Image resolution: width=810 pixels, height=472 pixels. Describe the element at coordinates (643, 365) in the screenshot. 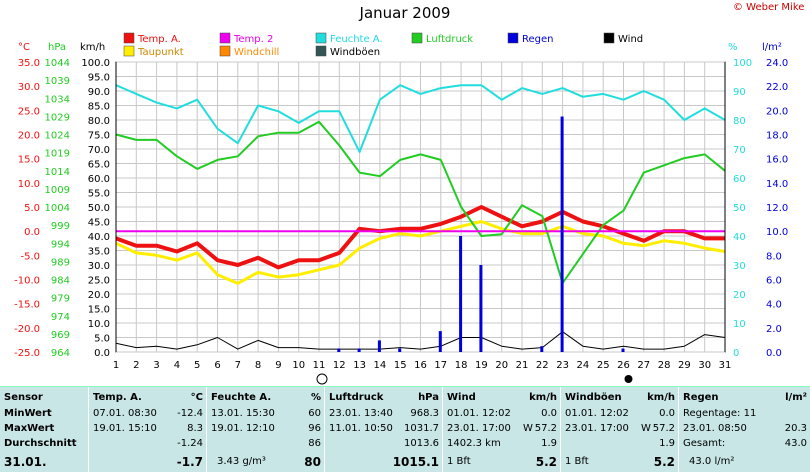

I see `x-tick-label: 27` at that location.